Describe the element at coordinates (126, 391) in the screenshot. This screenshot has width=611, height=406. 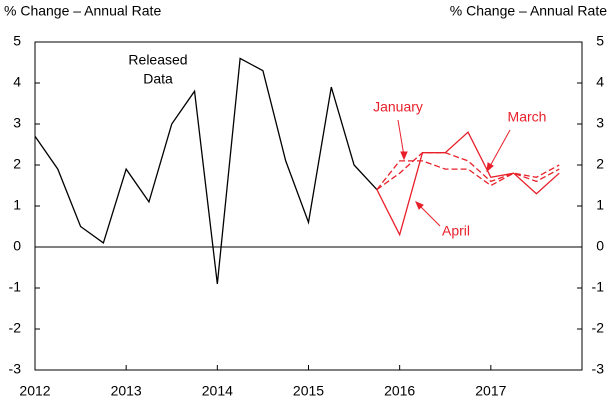
I see `x-tick-label: 2013` at that location.